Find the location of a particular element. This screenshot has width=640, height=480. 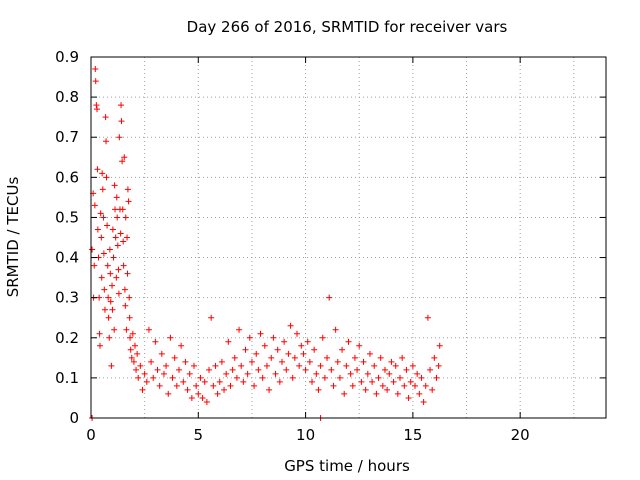

y-tick-labels: 0 0.1 0.2 0.3 0.4 0.5 0.6 0.7 0.8 0.9 is located at coordinates (67, 237).